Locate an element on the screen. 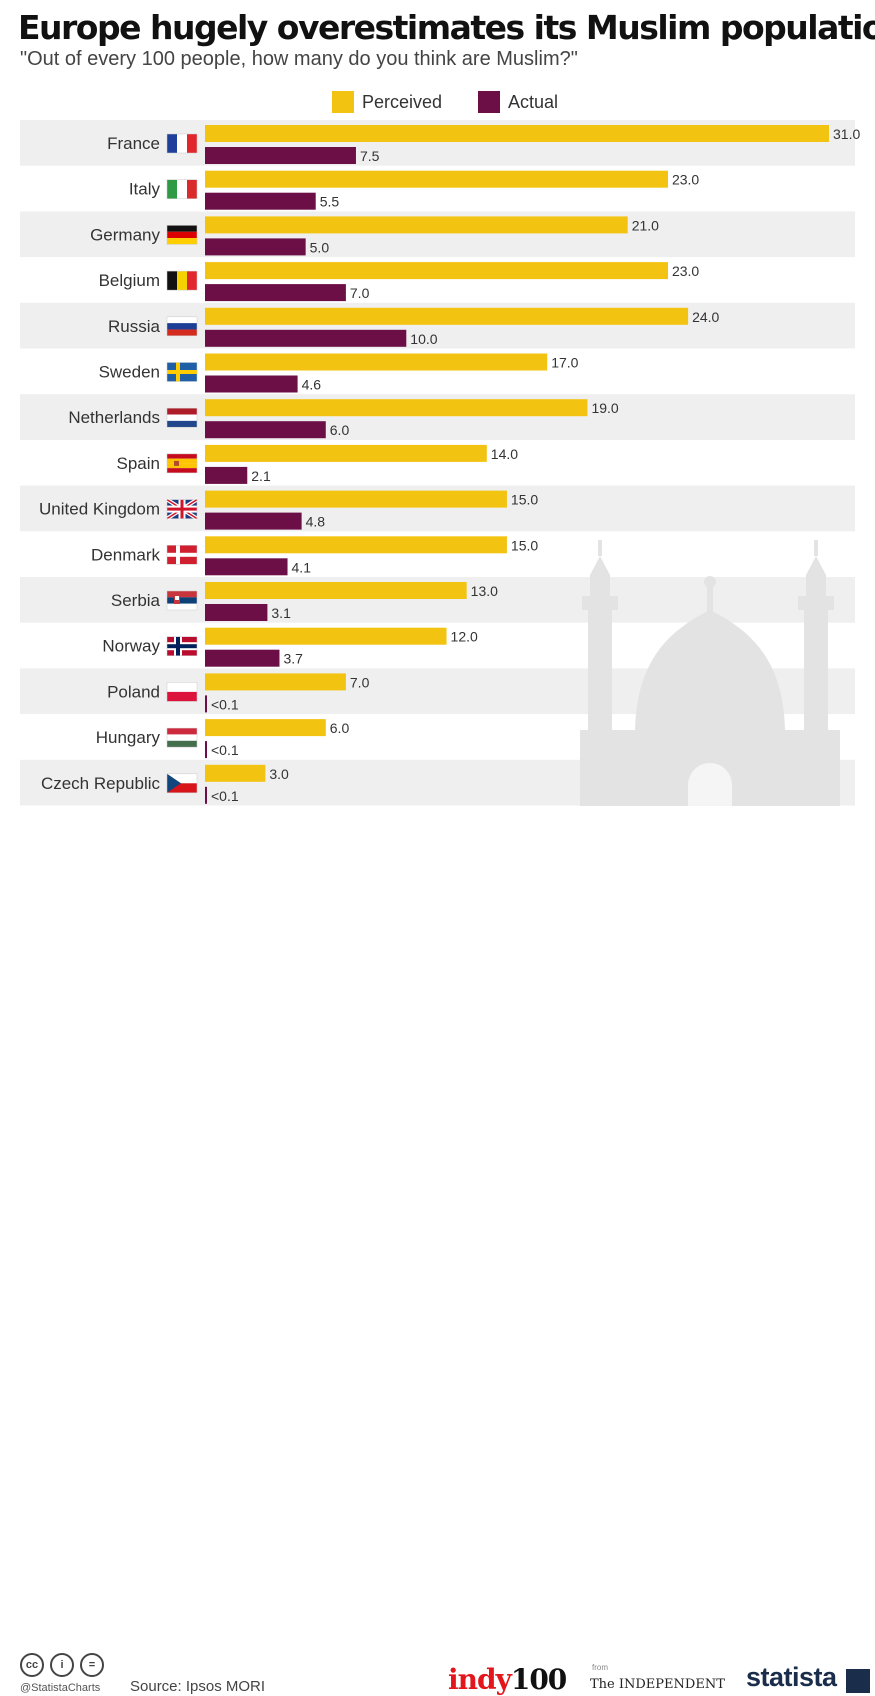 Image resolution: width=875 pixels, height=1696 pixels. from-label: from is located at coordinates (600, 1667).